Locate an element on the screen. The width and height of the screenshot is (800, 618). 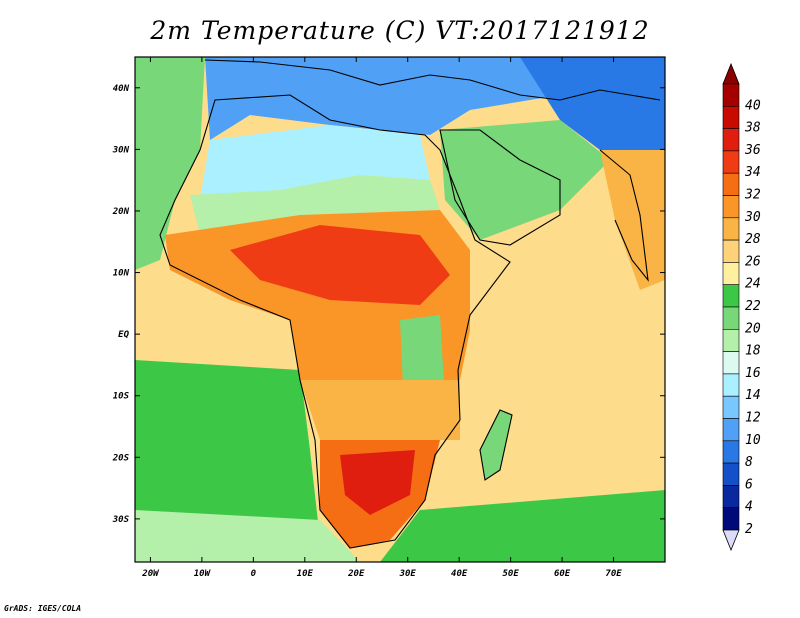
lat-tick-label: EQ is located at coordinates (123, 335).